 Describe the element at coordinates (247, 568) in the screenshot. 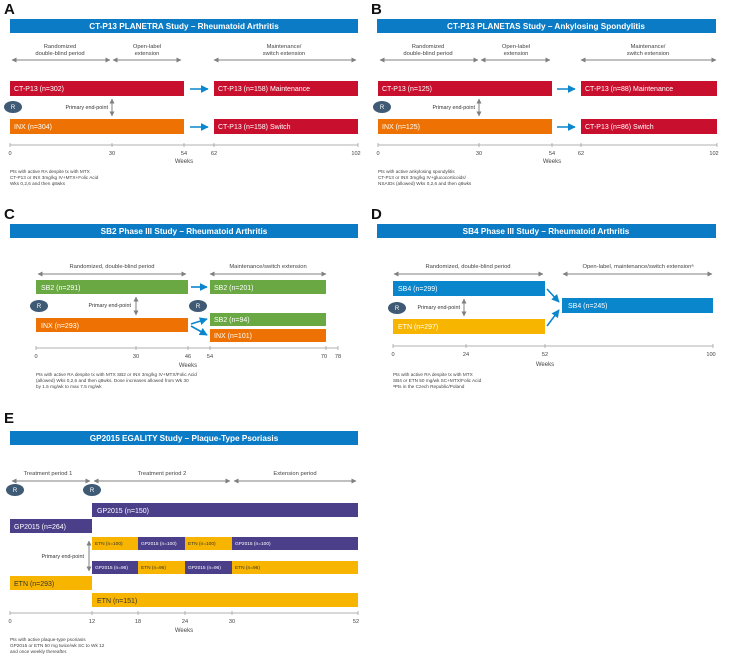

I see `bar-label: ETN (n=96)` at that location.